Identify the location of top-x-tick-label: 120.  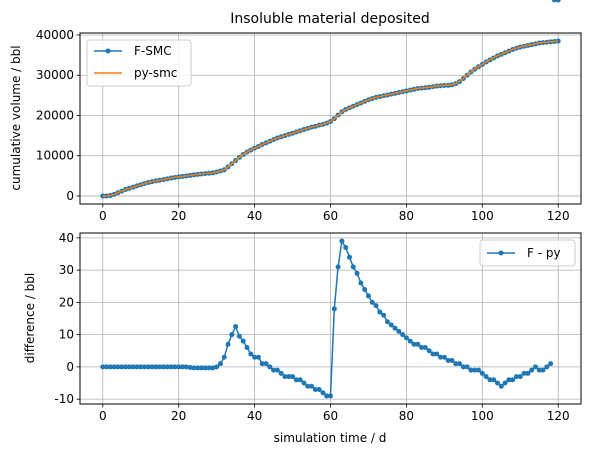
(558, 216).